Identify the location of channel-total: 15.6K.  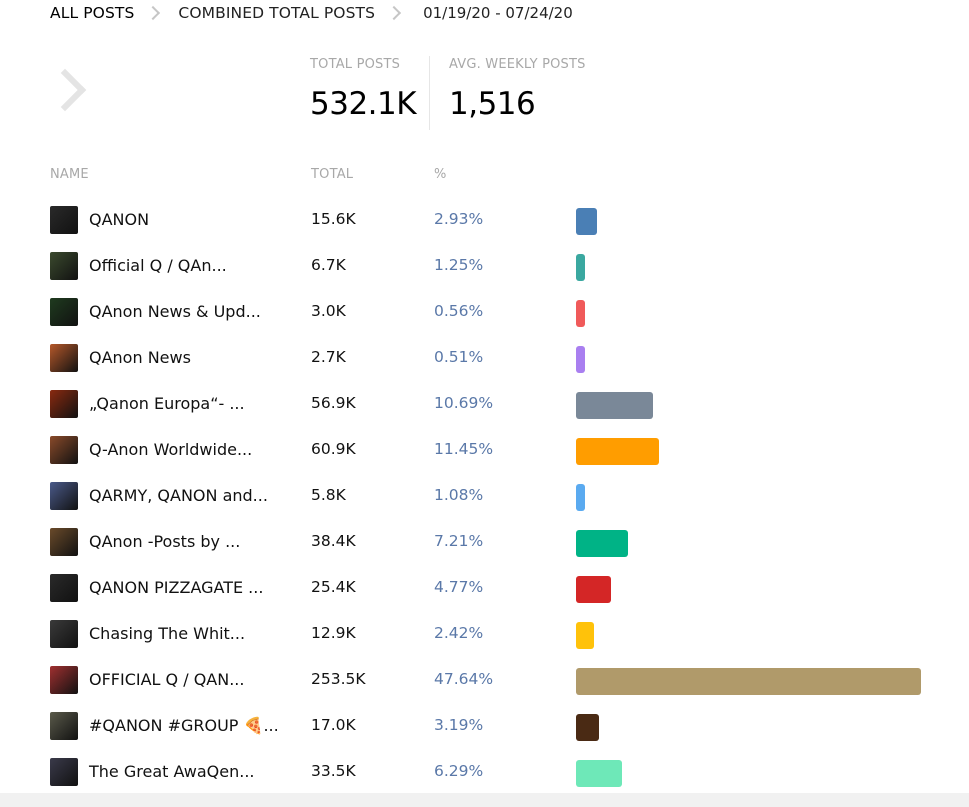
(333, 219).